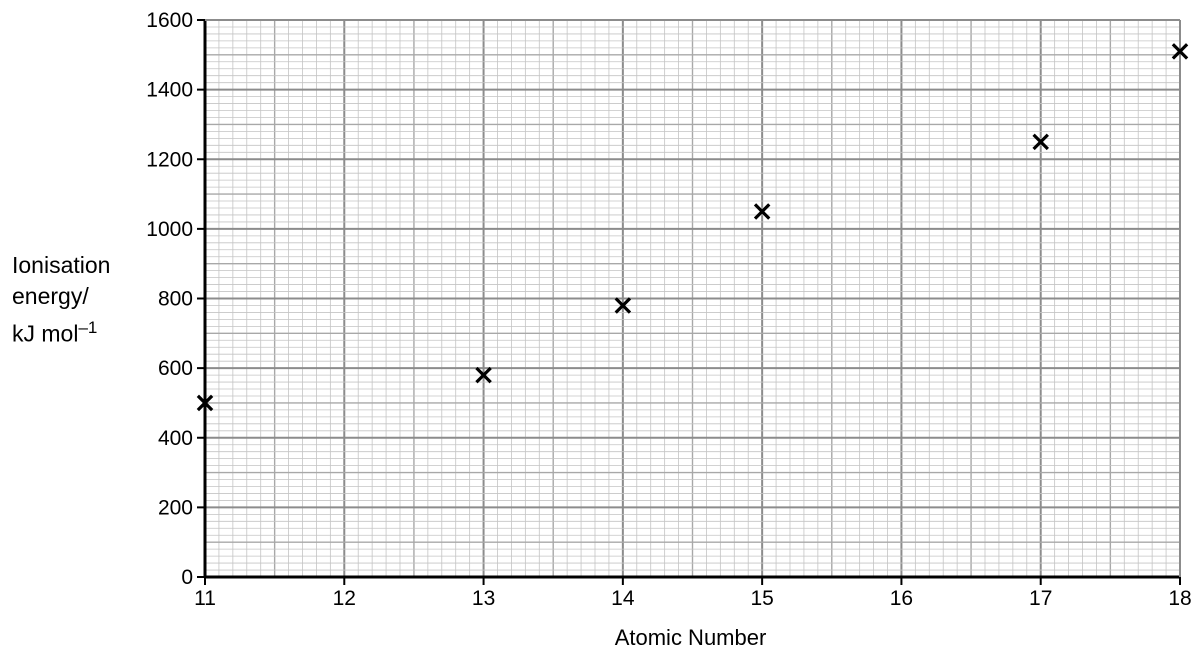  I want to click on y-tick-label: 1200, so click(169, 159).